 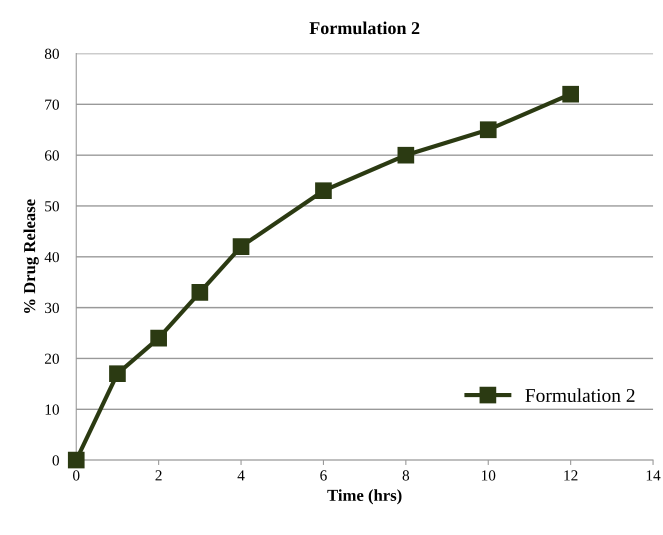 I want to click on y-tick-label: 0, so click(x=55, y=460).